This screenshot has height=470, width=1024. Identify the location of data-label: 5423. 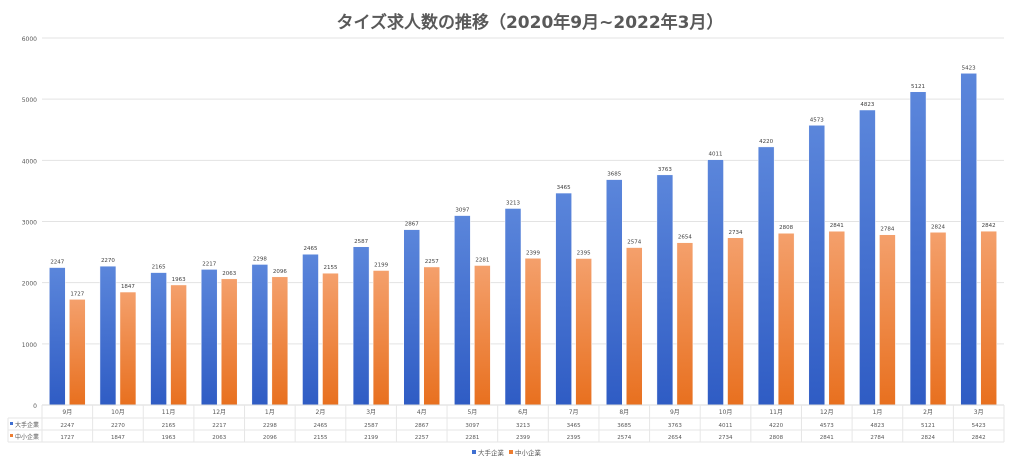
(969, 68).